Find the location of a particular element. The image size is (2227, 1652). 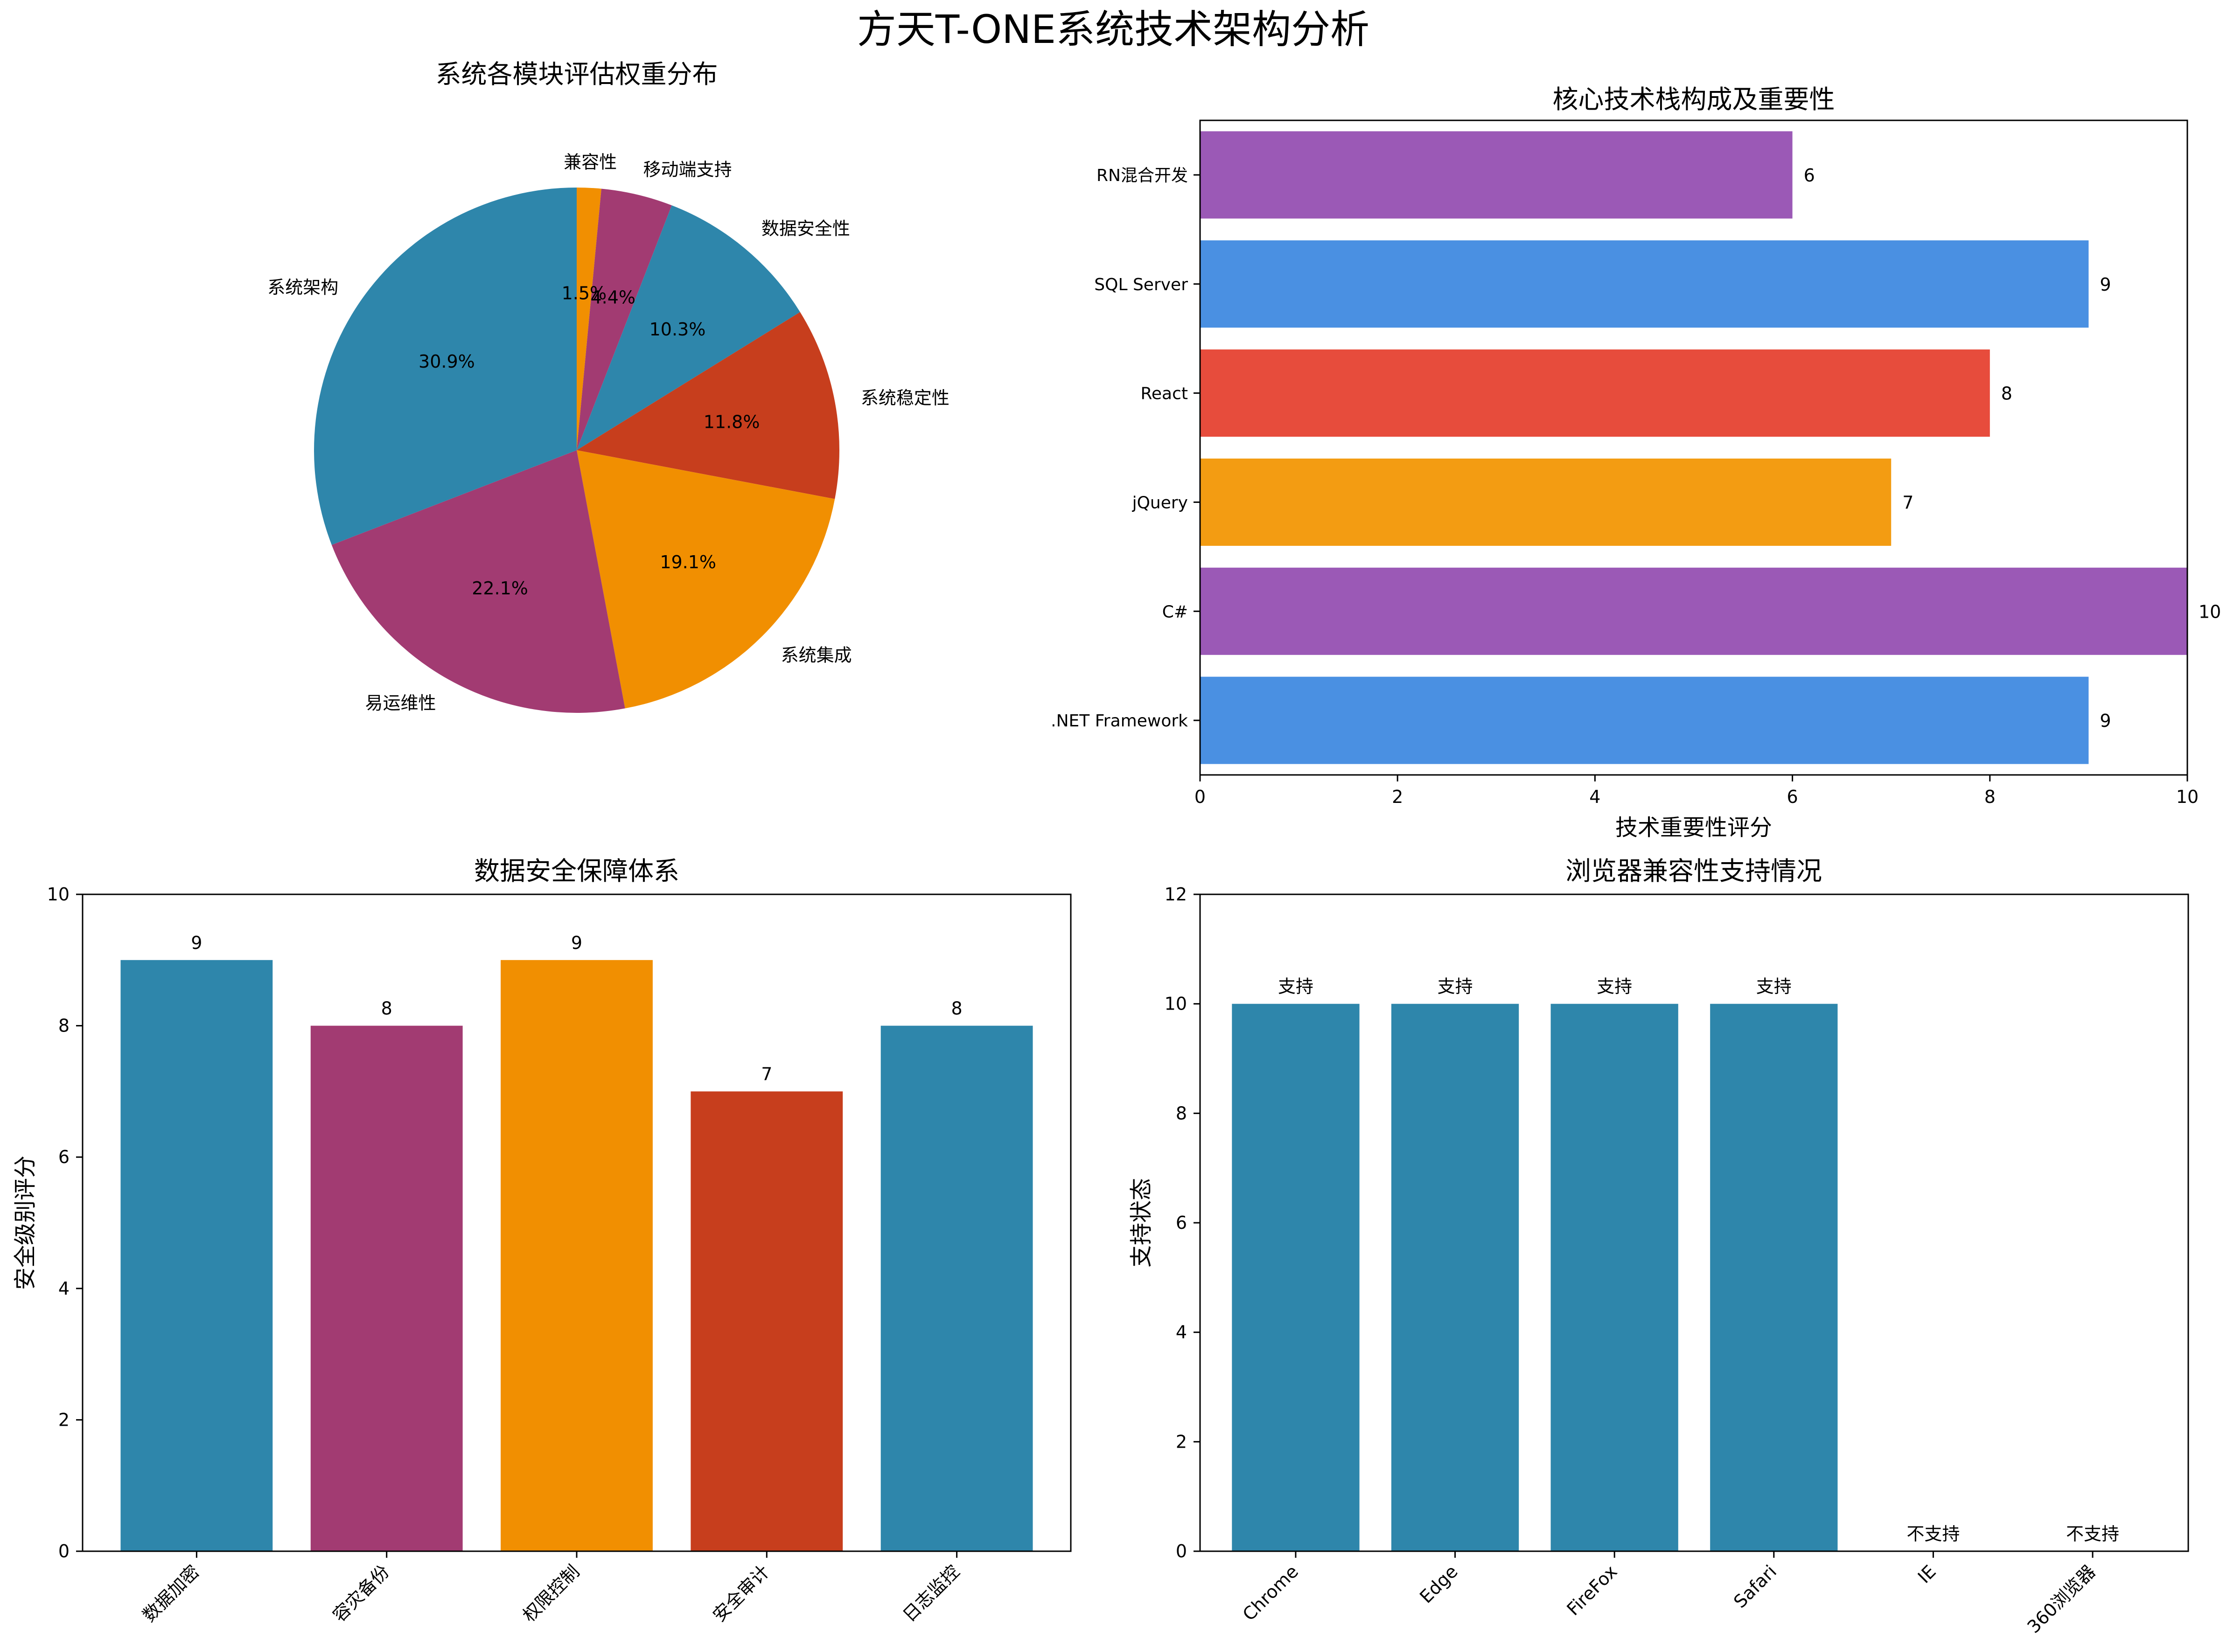

pie-chart-title: 系统各模块评估权重分布 is located at coordinates (576, 74).